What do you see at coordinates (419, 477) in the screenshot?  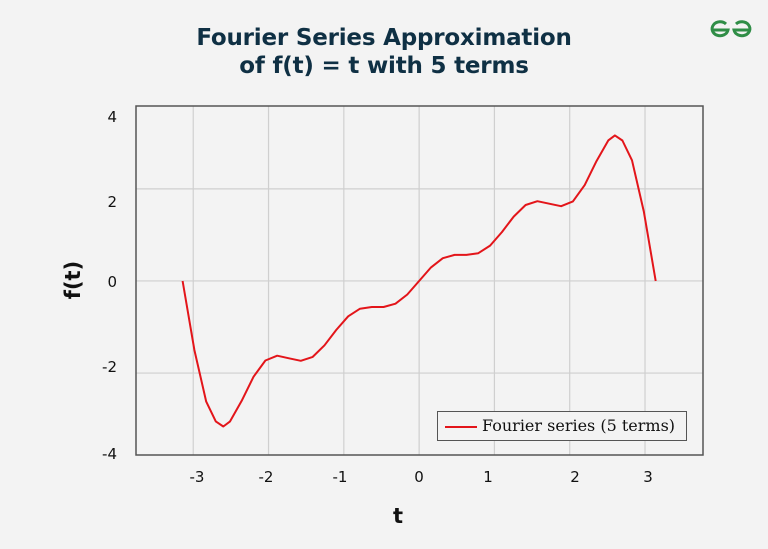 I see `x-tick-label: 0` at bounding box center [419, 477].